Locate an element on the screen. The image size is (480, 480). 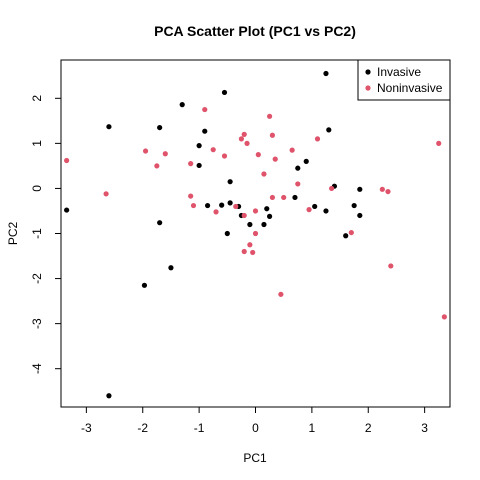
legend-label-noninvasive: Noninvasive is located at coordinates (410, 88).